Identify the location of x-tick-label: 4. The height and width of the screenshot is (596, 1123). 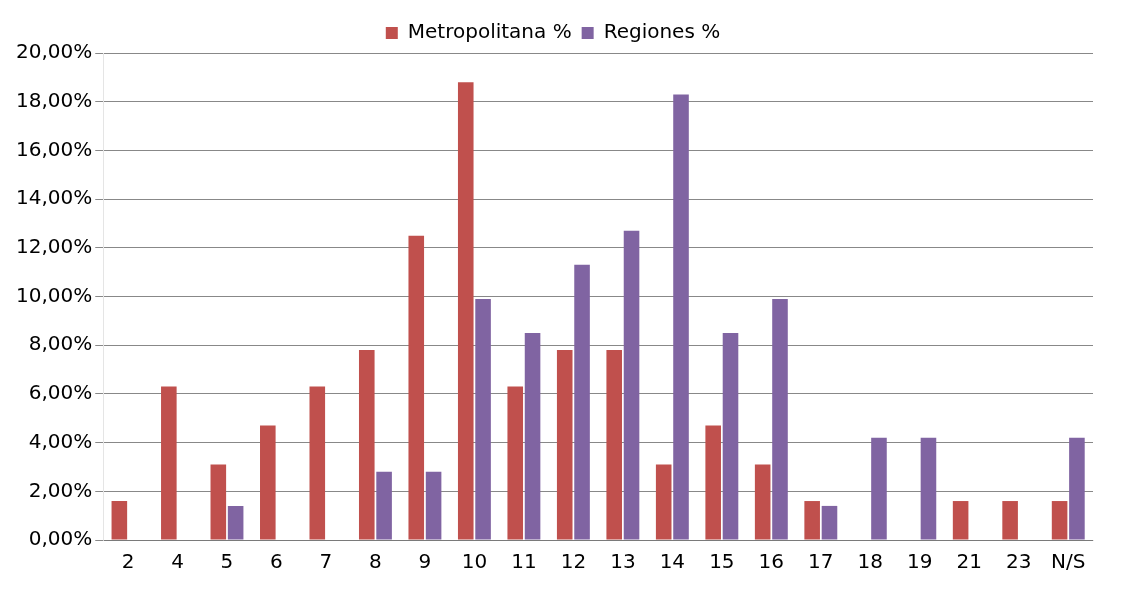
(177, 561).